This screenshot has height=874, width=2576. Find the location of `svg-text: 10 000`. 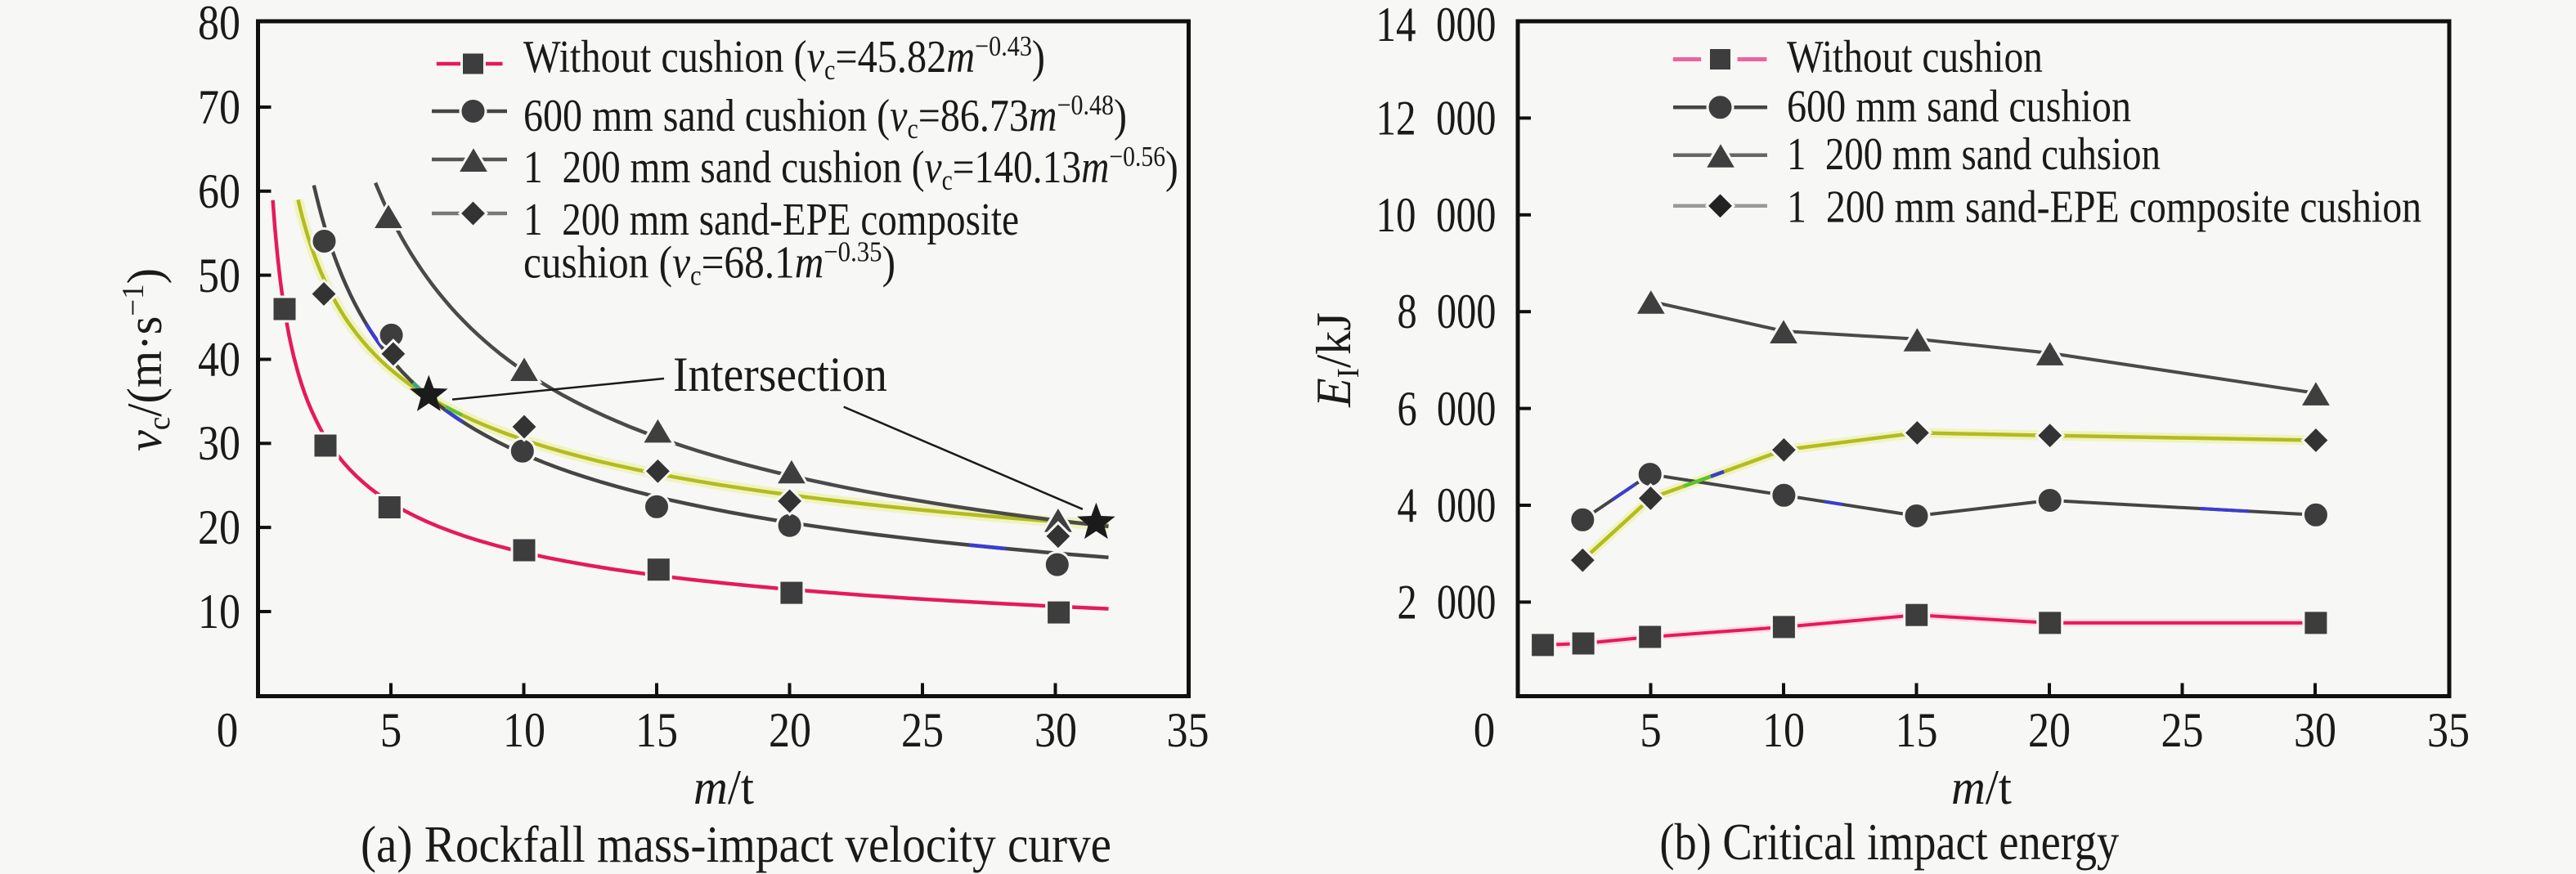

svg-text: 10 000 is located at coordinates (1436, 214).